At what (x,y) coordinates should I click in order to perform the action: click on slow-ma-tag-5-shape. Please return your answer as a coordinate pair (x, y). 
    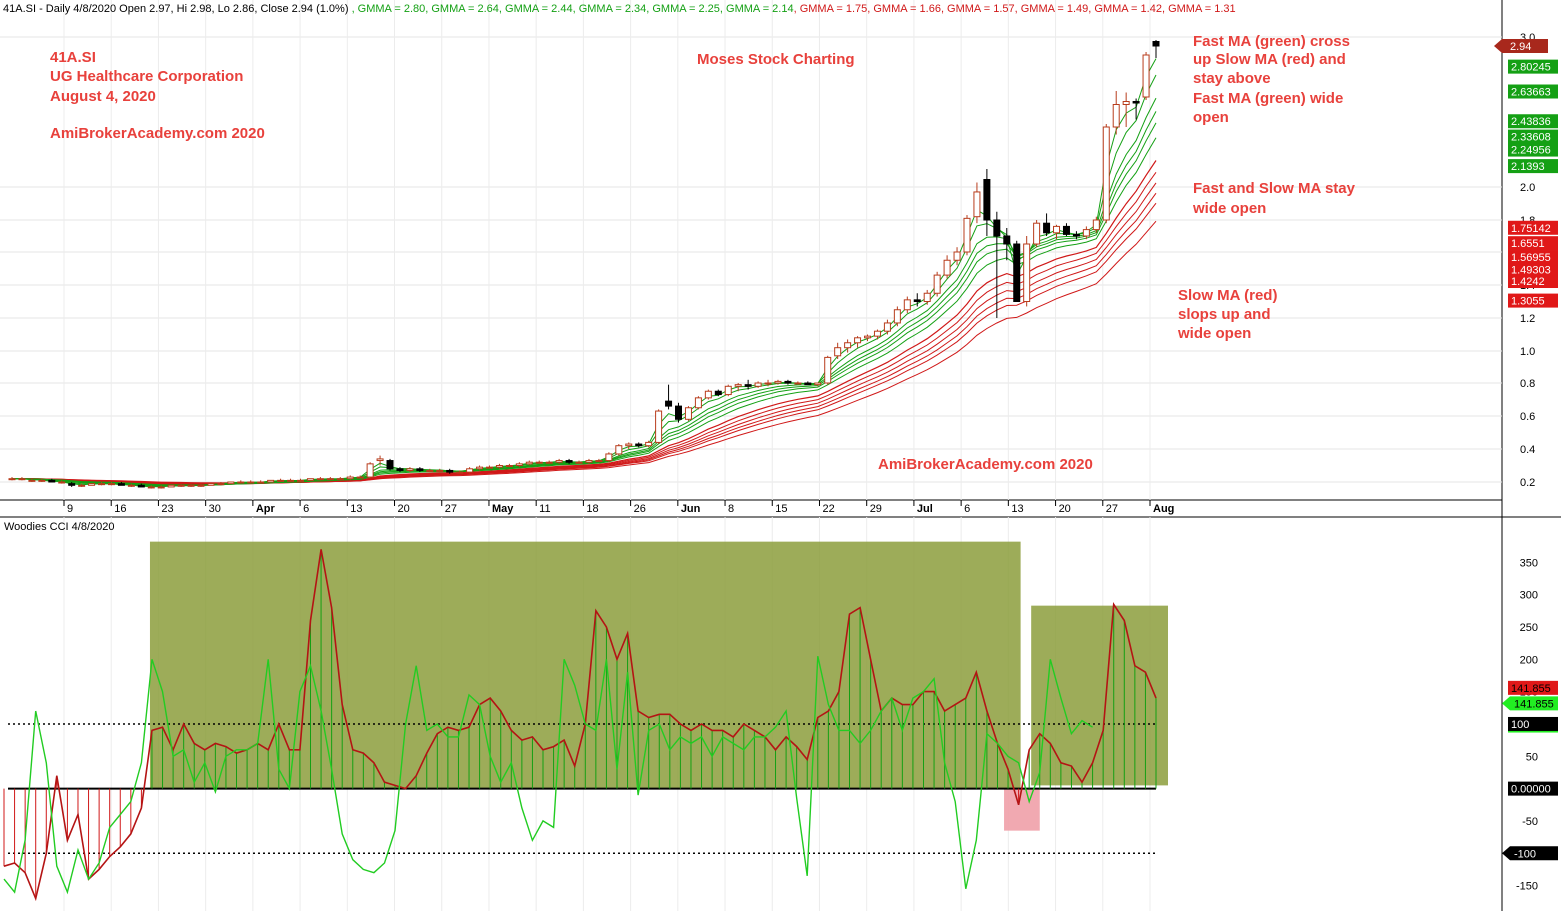
    Looking at the image, I should click on (1533, 300).